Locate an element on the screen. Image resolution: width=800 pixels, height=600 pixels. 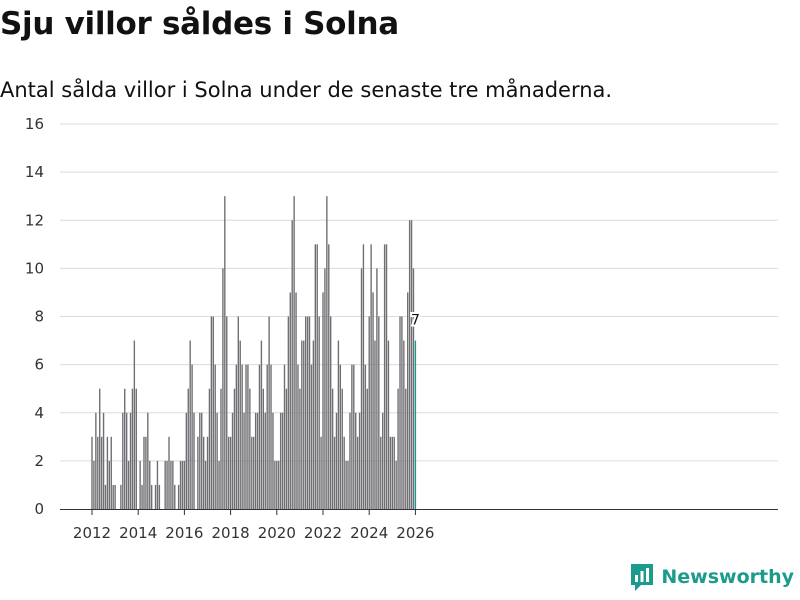
chart-title: Sju villor såldes i Solna is located at coordinates (199, 24).